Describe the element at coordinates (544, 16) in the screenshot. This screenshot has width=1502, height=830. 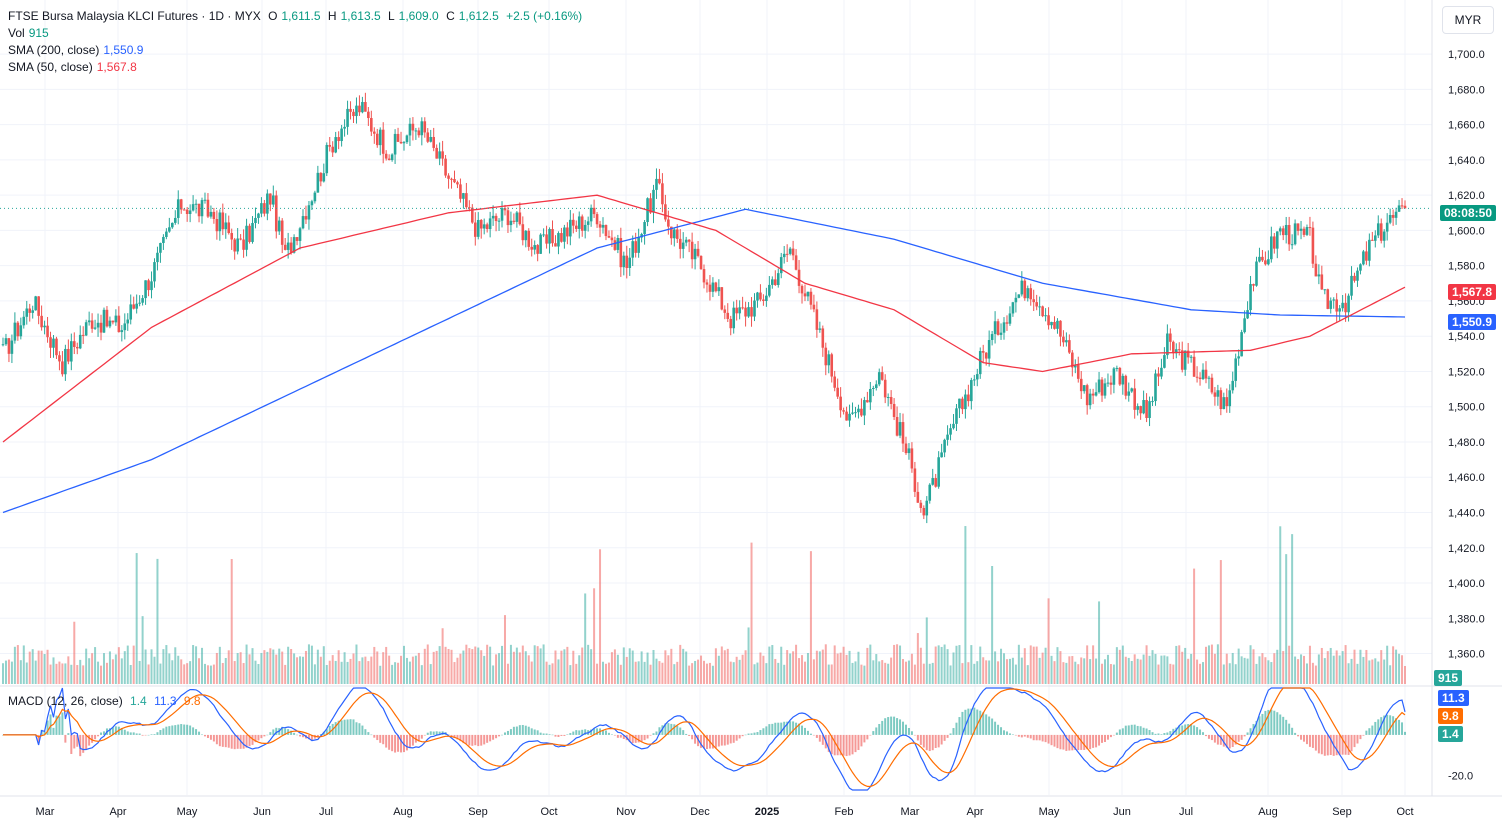
I see `change-value: +2.5 (+0.16%)` at that location.